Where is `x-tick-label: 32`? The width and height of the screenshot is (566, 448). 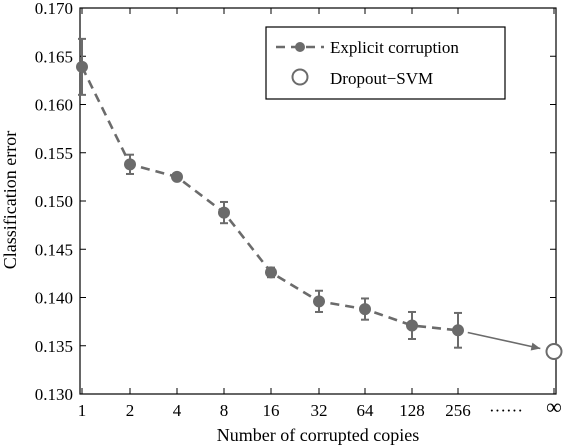
x-tick-label: 32 is located at coordinates (319, 410).